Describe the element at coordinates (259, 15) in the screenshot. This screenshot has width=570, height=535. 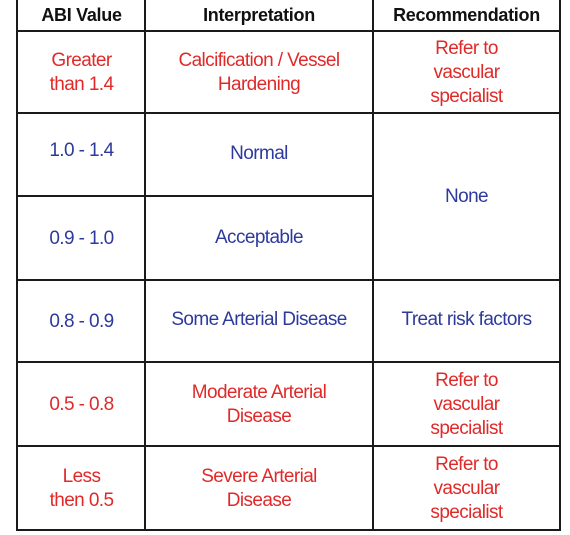
I see `header-interpretation: Interpretation` at that location.